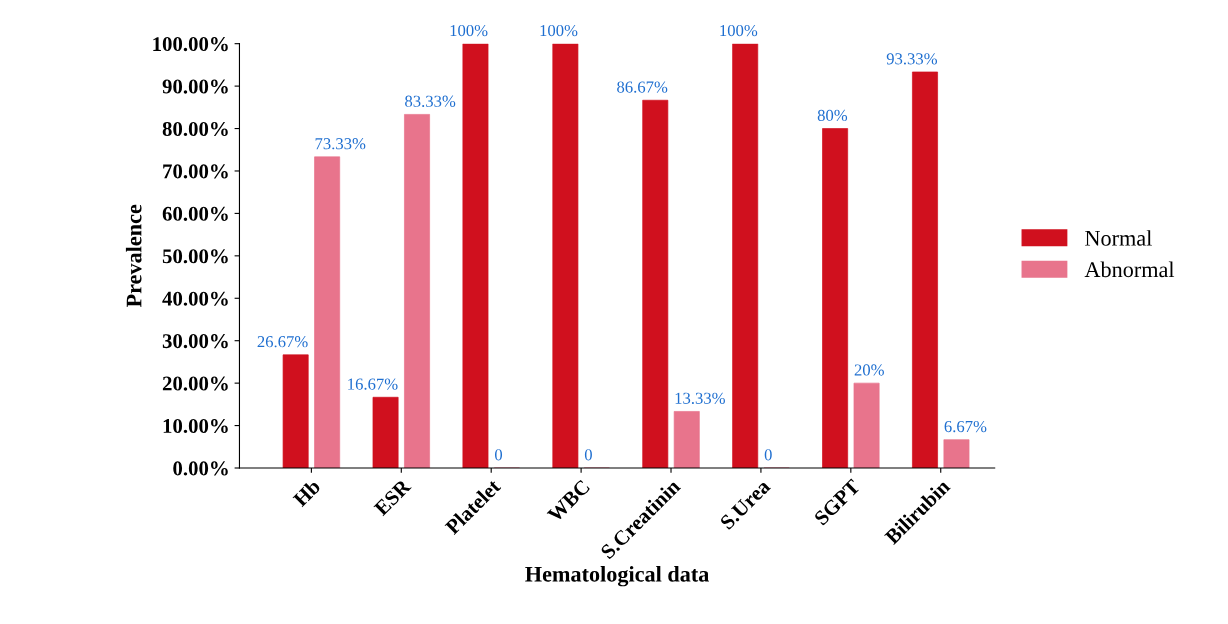 The height and width of the screenshot is (624, 1228). What do you see at coordinates (1129, 269) in the screenshot?
I see `legend-label: Abnormal` at bounding box center [1129, 269].